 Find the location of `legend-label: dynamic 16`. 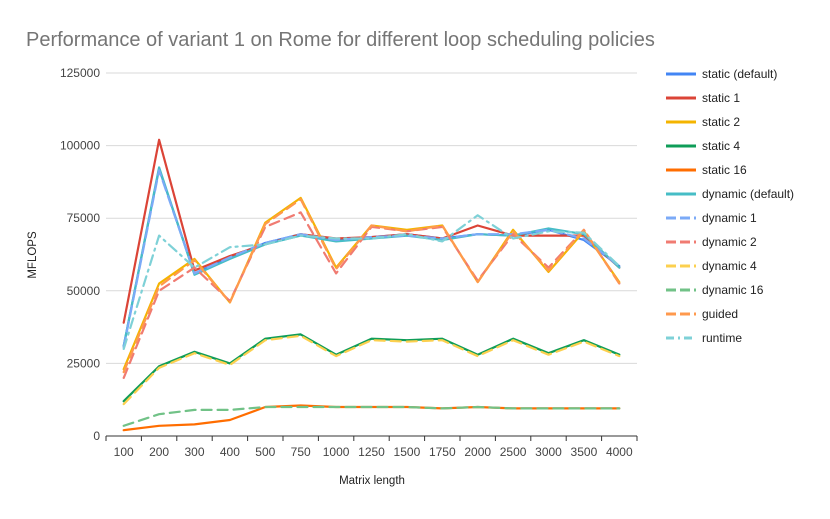

legend-label: dynamic 16 is located at coordinates (733, 290).